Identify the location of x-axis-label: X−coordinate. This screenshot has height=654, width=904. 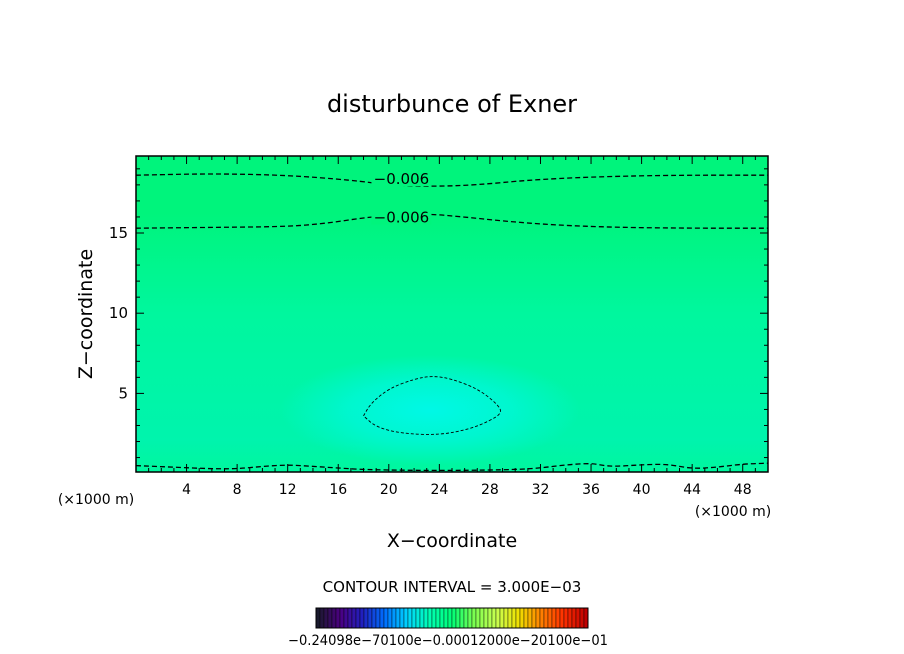
(452, 541).